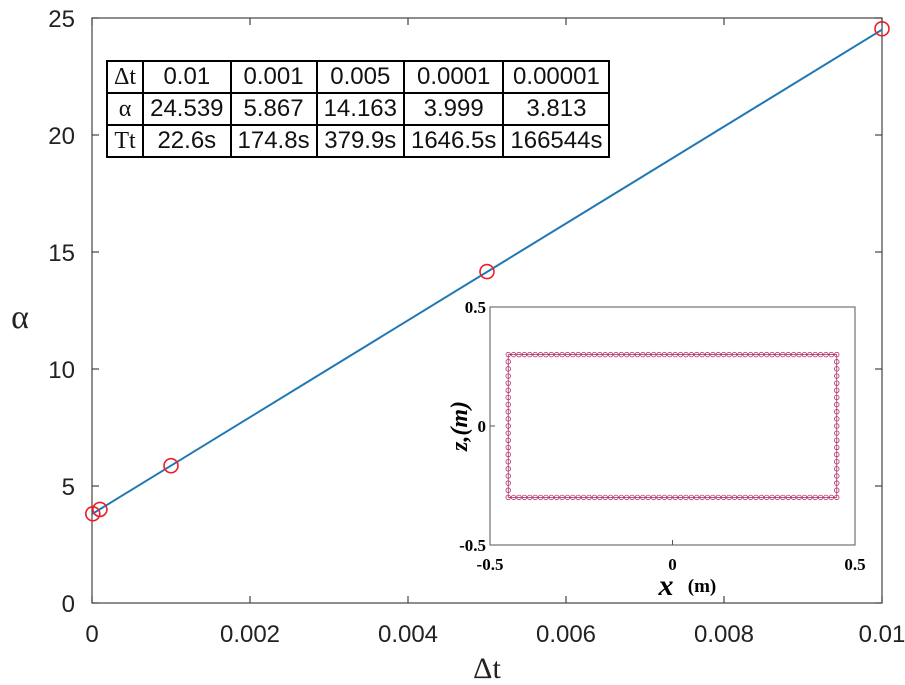 The height and width of the screenshot is (685, 905). What do you see at coordinates (273, 141) in the screenshot?
I see `table-cell: 174.8s` at bounding box center [273, 141].